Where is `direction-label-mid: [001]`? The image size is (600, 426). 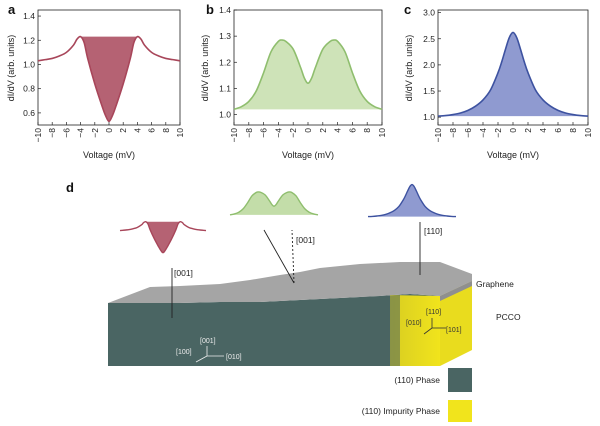 direction-label-mid: [001] is located at coordinates (305, 240).